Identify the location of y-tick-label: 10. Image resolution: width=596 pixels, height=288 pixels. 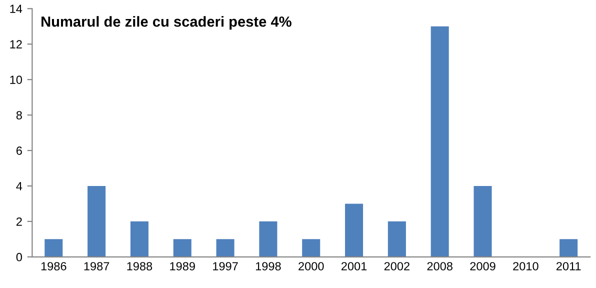
(16, 80).